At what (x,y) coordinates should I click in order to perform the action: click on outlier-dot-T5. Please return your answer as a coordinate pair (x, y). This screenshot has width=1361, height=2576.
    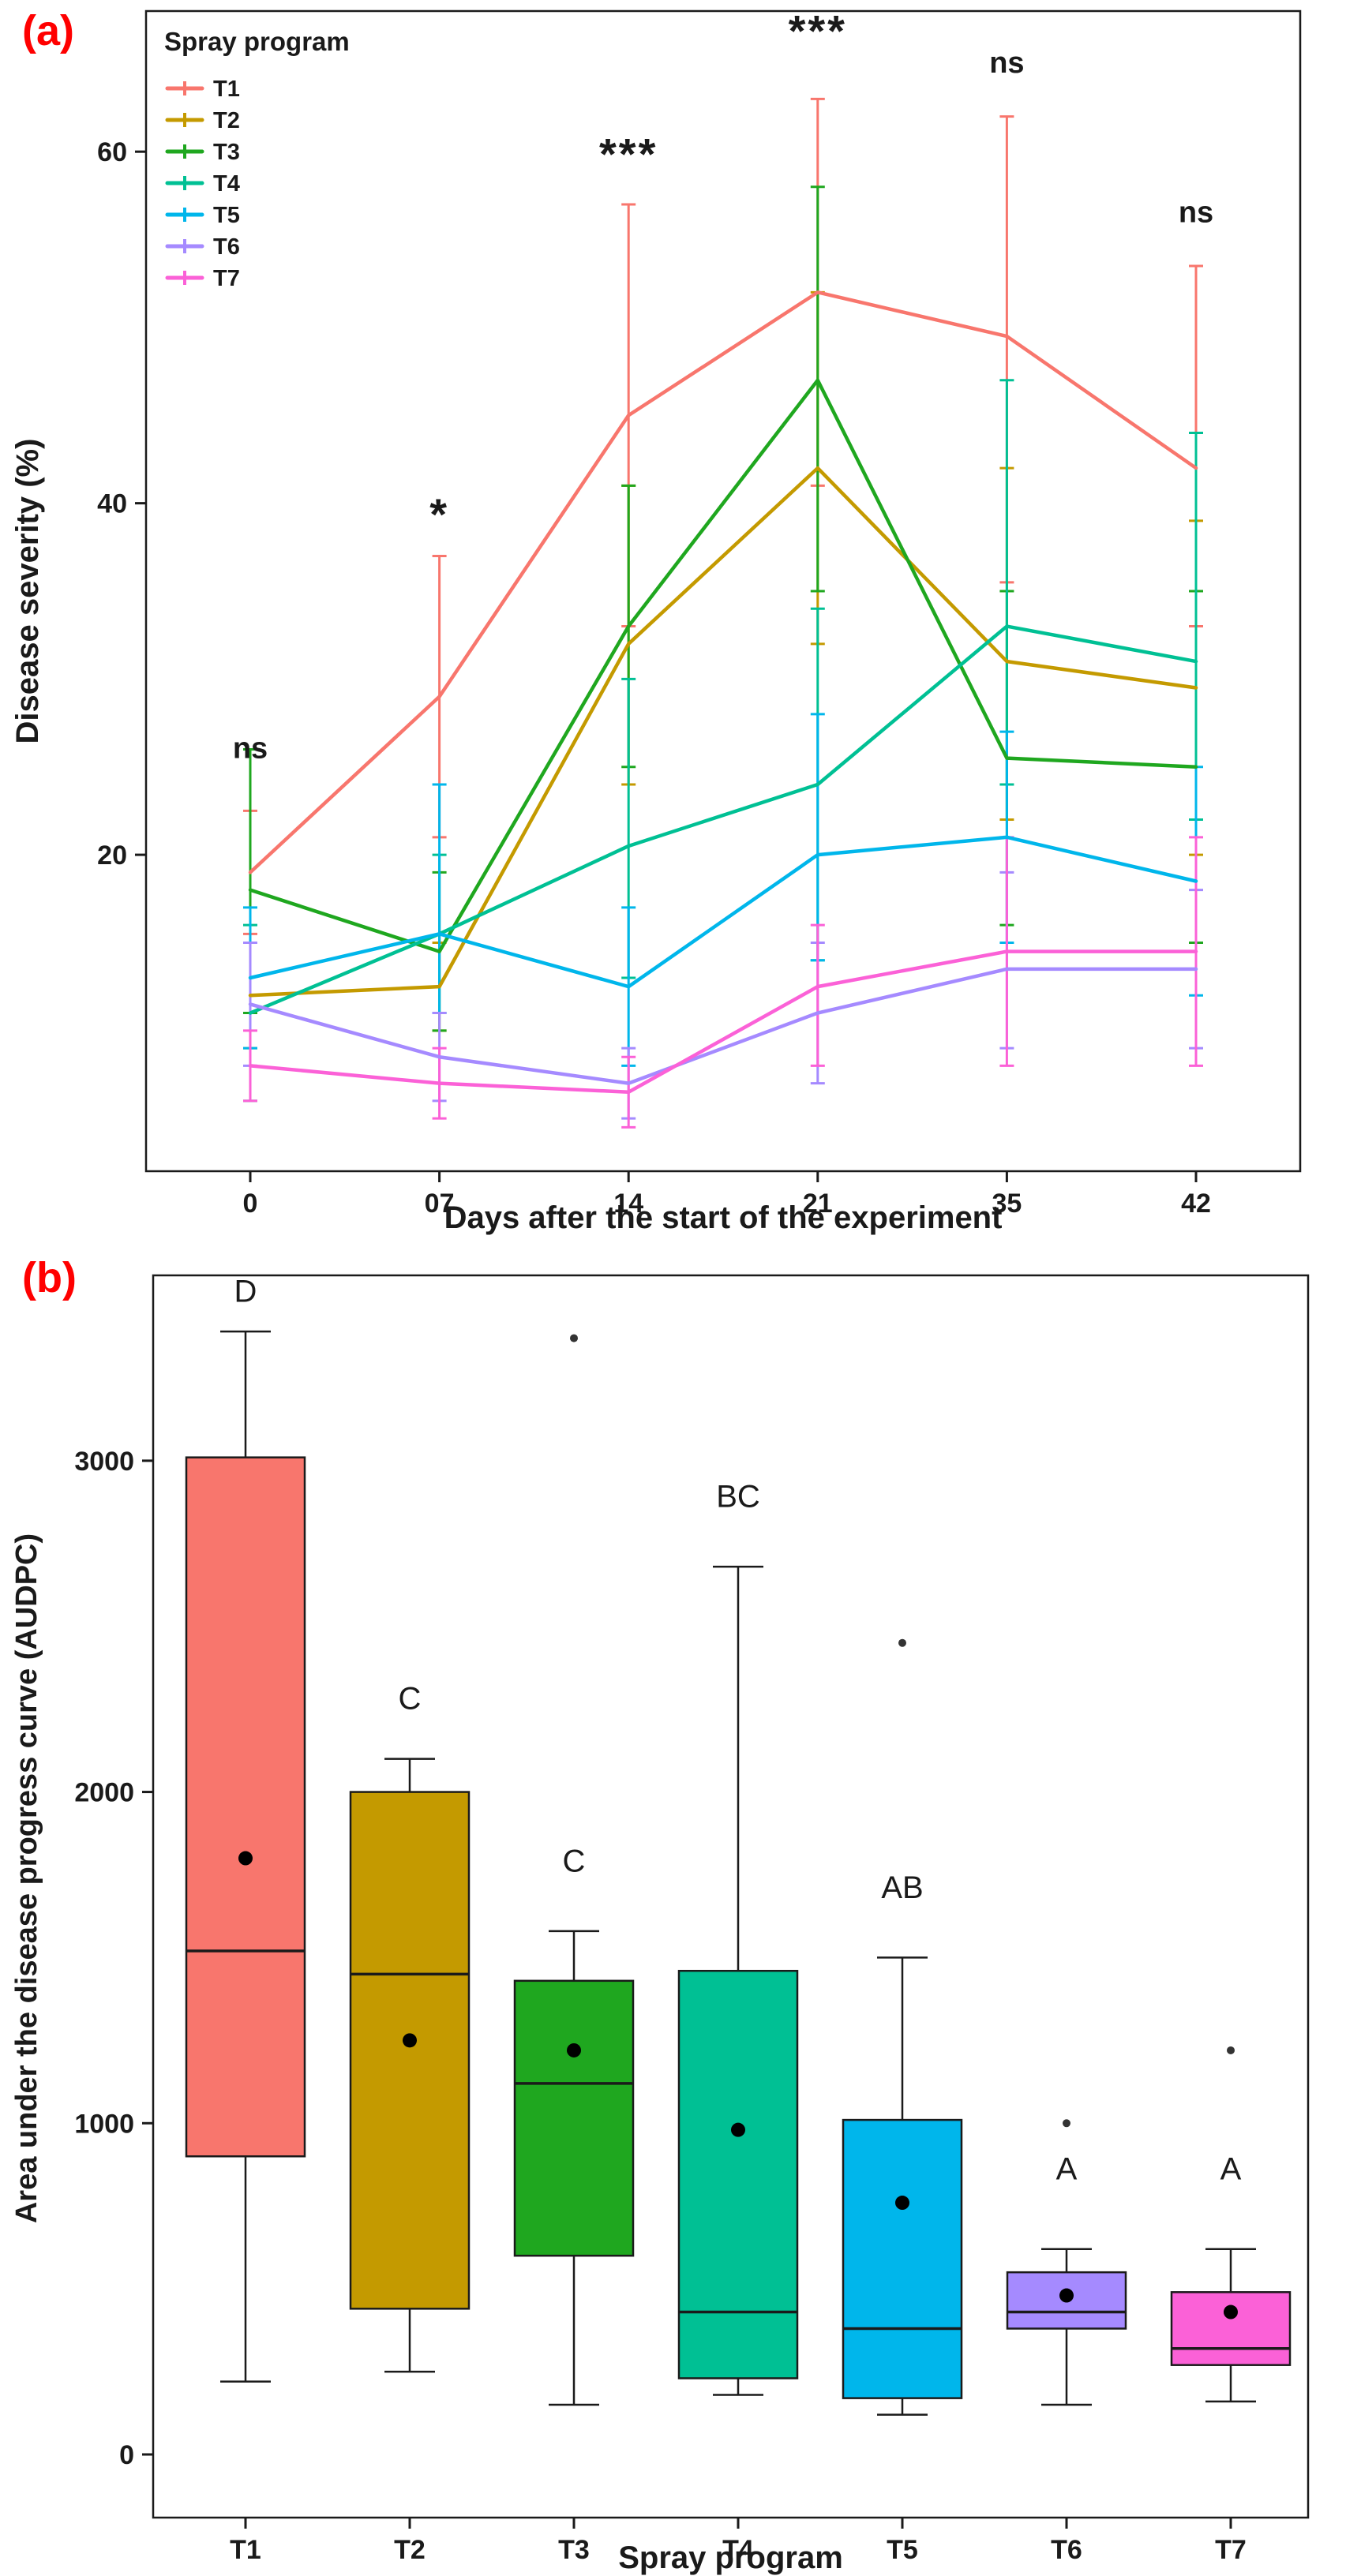
    Looking at the image, I should click on (902, 1642).